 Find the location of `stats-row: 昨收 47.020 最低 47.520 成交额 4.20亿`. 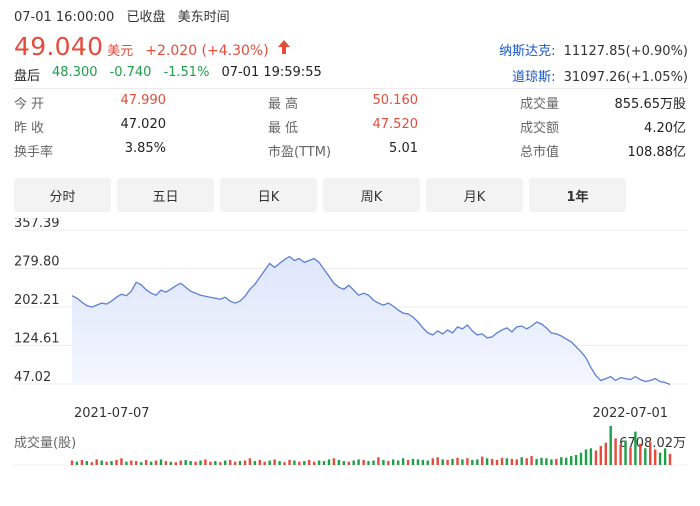

stats-row: 昨收 47.020 最低 47.520 成交额 4.20亿 is located at coordinates (350, 128).